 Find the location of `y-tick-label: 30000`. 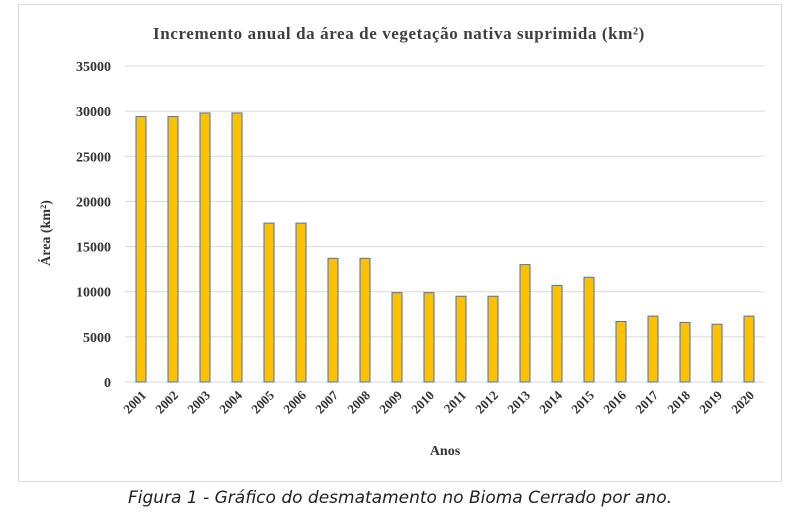

y-tick-label: 30000 is located at coordinates (93, 112).